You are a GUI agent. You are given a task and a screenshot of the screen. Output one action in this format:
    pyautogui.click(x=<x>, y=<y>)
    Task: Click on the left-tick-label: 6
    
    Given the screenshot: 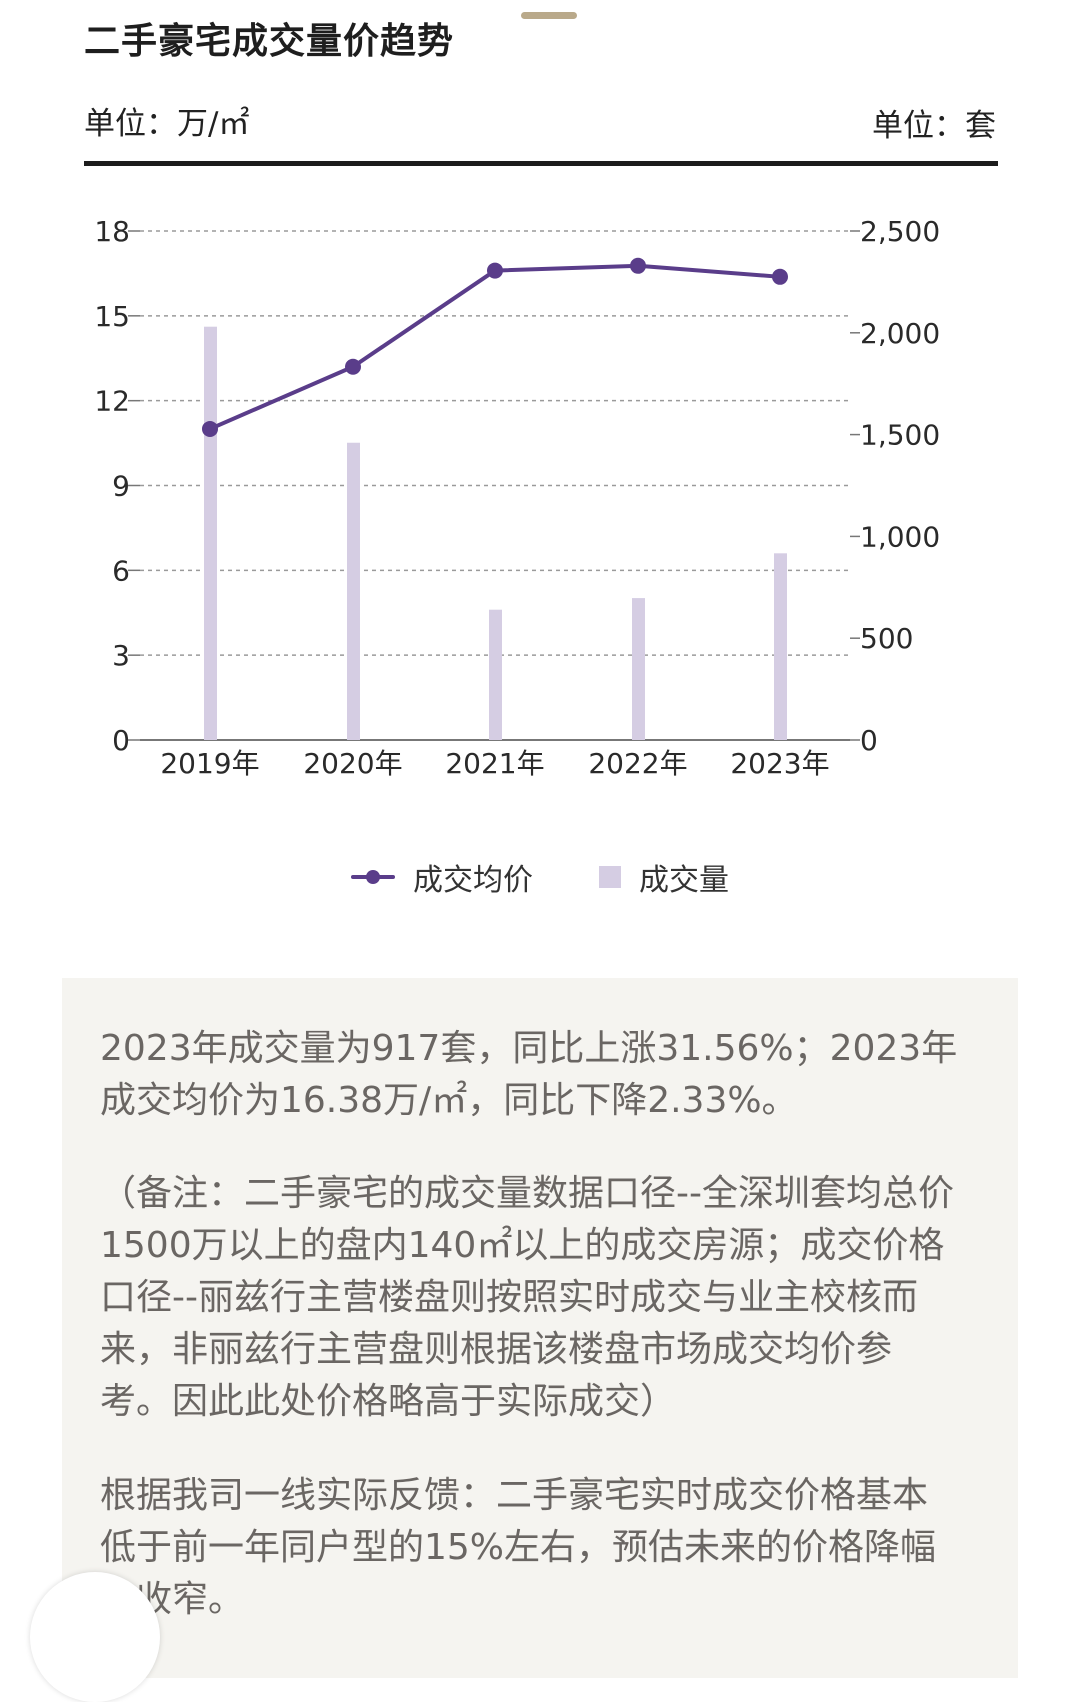 What is the action you would take?
    pyautogui.click(x=121, y=570)
    